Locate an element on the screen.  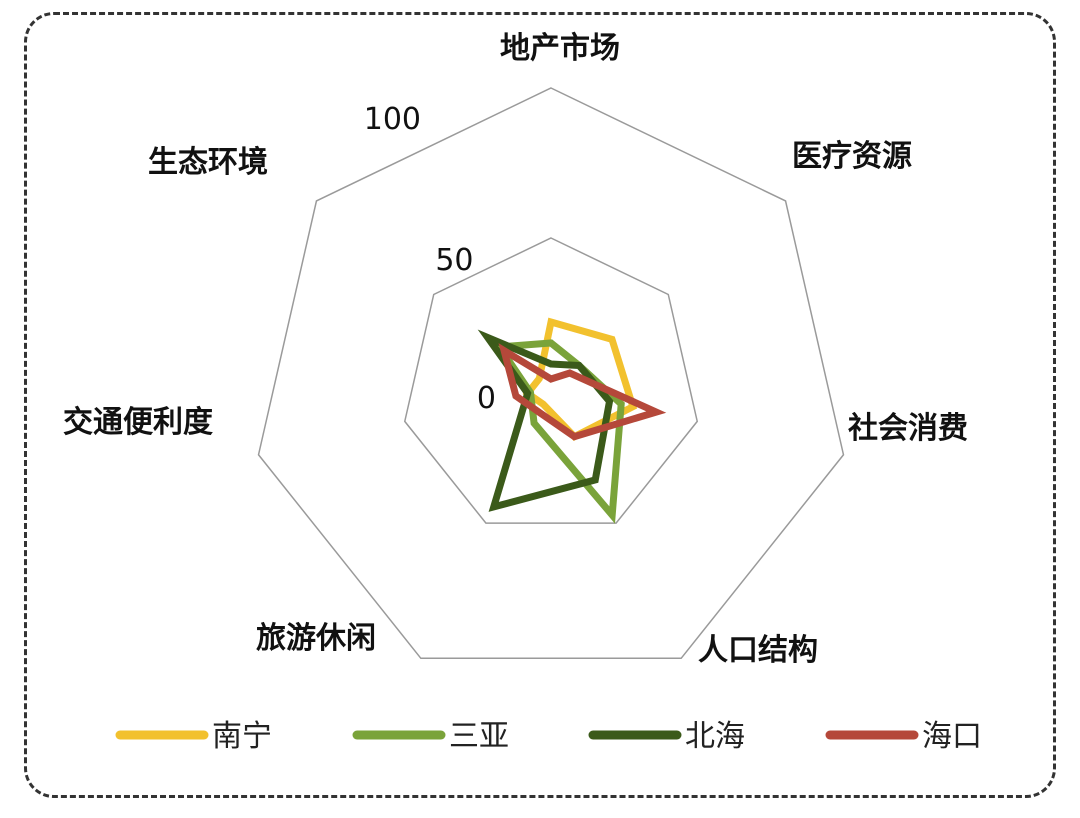
axis-label-6: 生态环境 is located at coordinates (208, 162).